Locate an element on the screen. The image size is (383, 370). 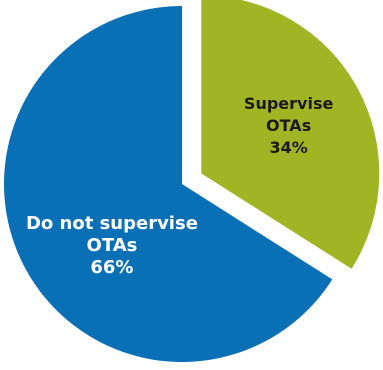
pie-slice-label-line-0-1: OTAs is located at coordinates (288, 125).